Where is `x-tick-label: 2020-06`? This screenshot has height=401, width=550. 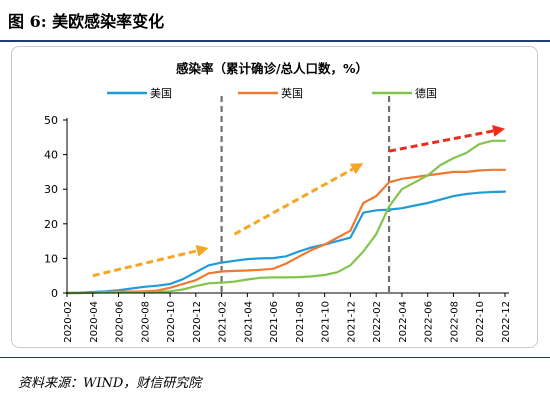 x-tick-label: 2020-06 is located at coordinates (120, 322).